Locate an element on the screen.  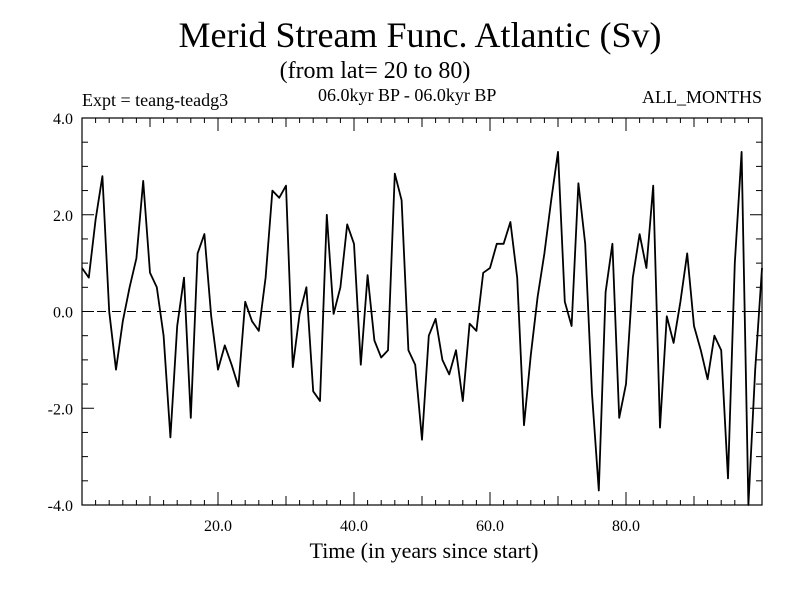
y-tick-label: 4.0 is located at coordinates (63, 119).